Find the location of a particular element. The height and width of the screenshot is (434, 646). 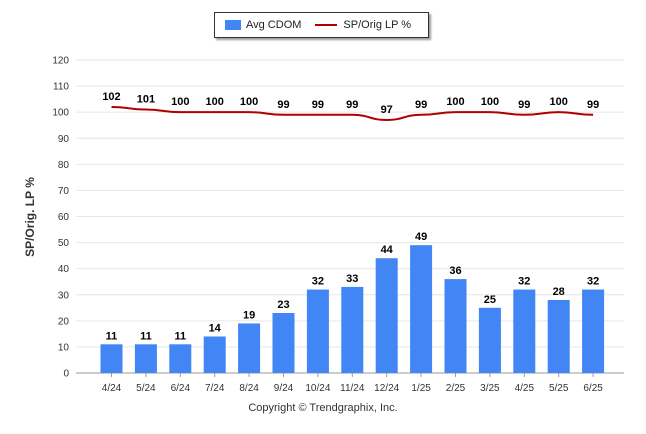

y-axis-ticks: 0 10 20 30 40 50 60 70 80 90 100 110 120 is located at coordinates (60, 218).